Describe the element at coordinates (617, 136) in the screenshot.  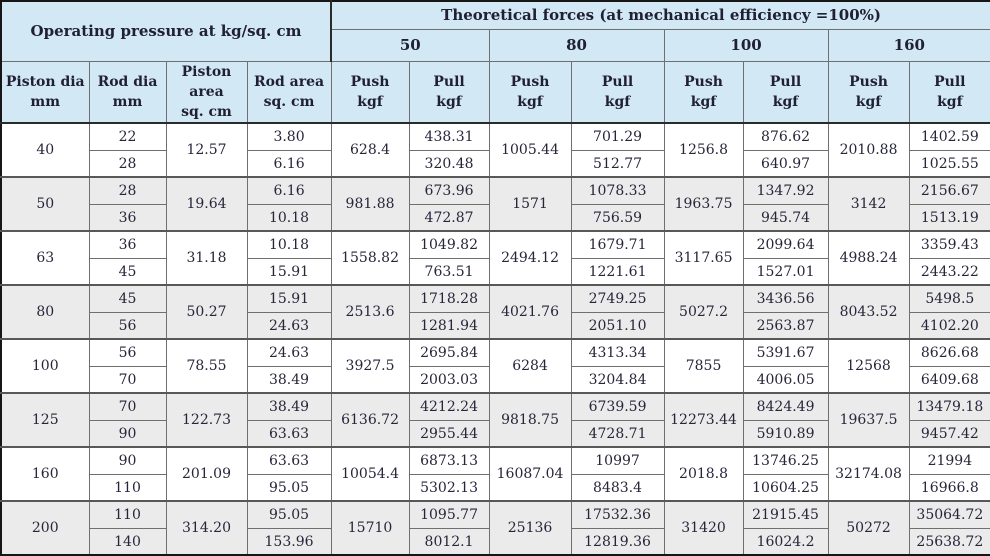
I see `pull-cell: 701.29` at that location.